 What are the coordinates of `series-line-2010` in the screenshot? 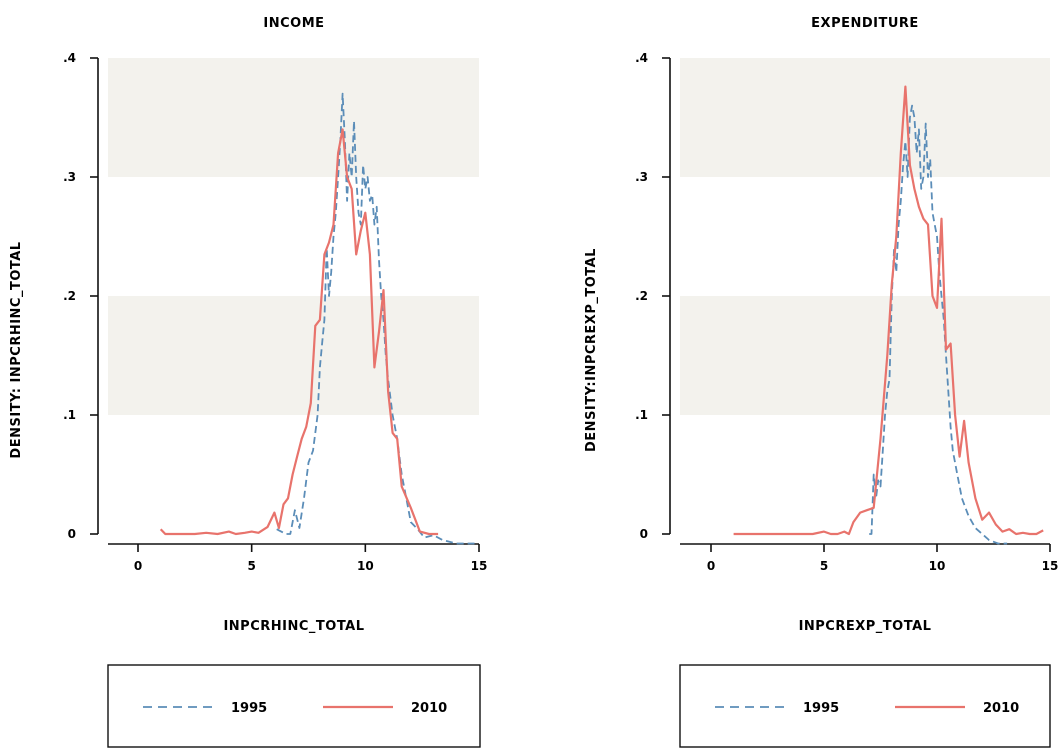 It's located at (299, 332).